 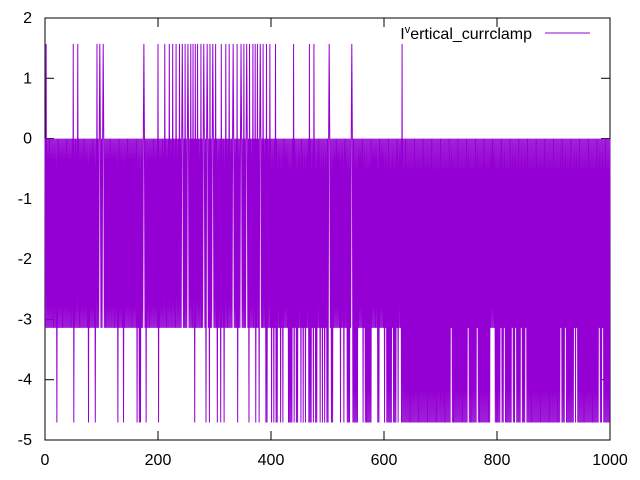 I want to click on legend-label-sup: v, so click(x=408, y=30).